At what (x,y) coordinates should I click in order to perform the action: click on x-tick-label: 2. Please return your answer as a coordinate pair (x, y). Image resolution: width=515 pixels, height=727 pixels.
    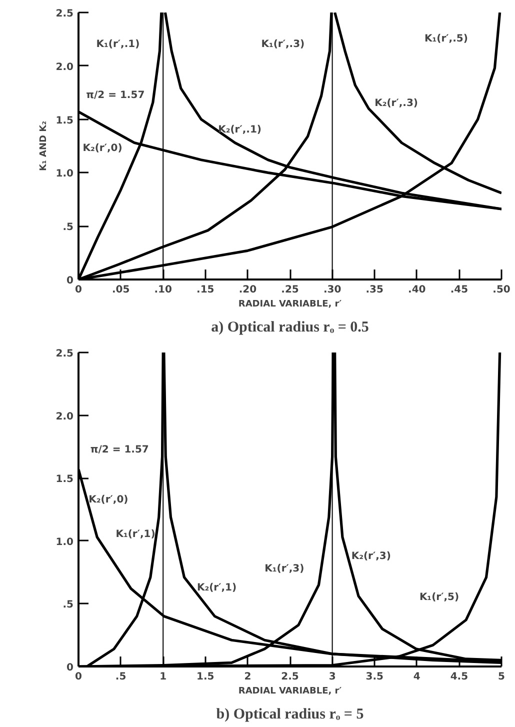
    Looking at the image, I should click on (248, 677).